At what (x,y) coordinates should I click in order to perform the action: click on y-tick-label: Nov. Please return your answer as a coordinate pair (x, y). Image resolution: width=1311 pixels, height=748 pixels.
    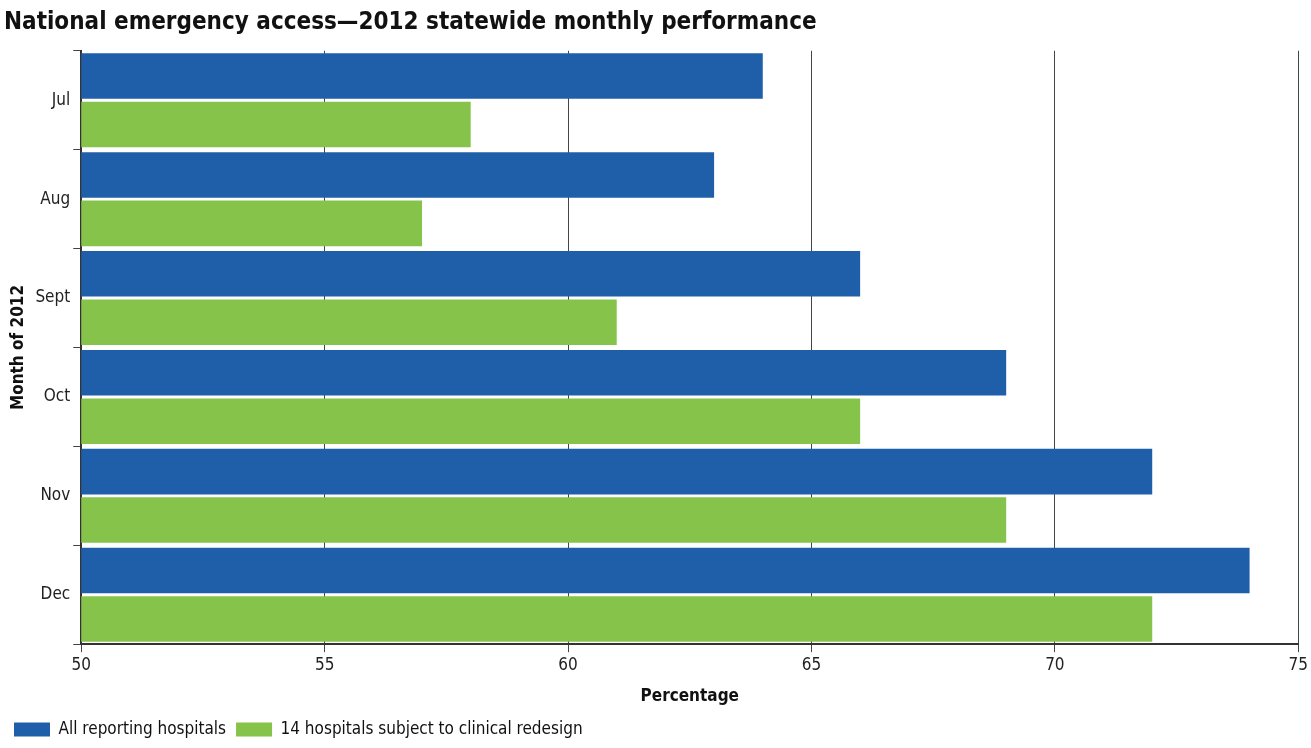
    Looking at the image, I should click on (55, 494).